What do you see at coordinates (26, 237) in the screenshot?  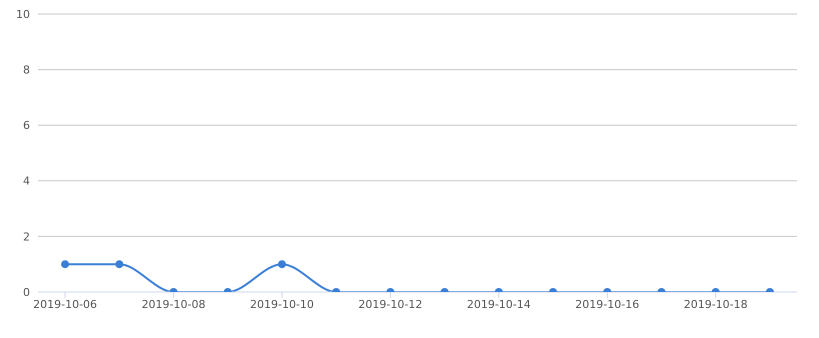 I see `y-tick-label: 2` at bounding box center [26, 237].